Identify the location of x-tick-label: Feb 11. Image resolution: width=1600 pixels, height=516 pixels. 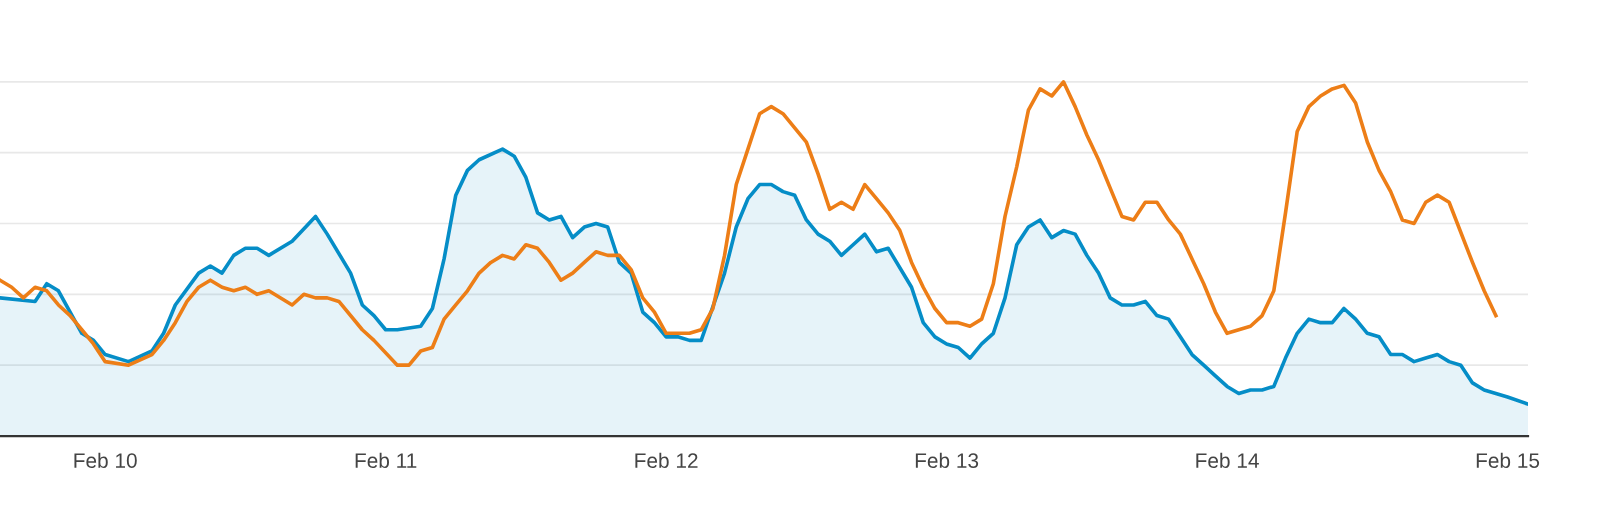
(386, 460).